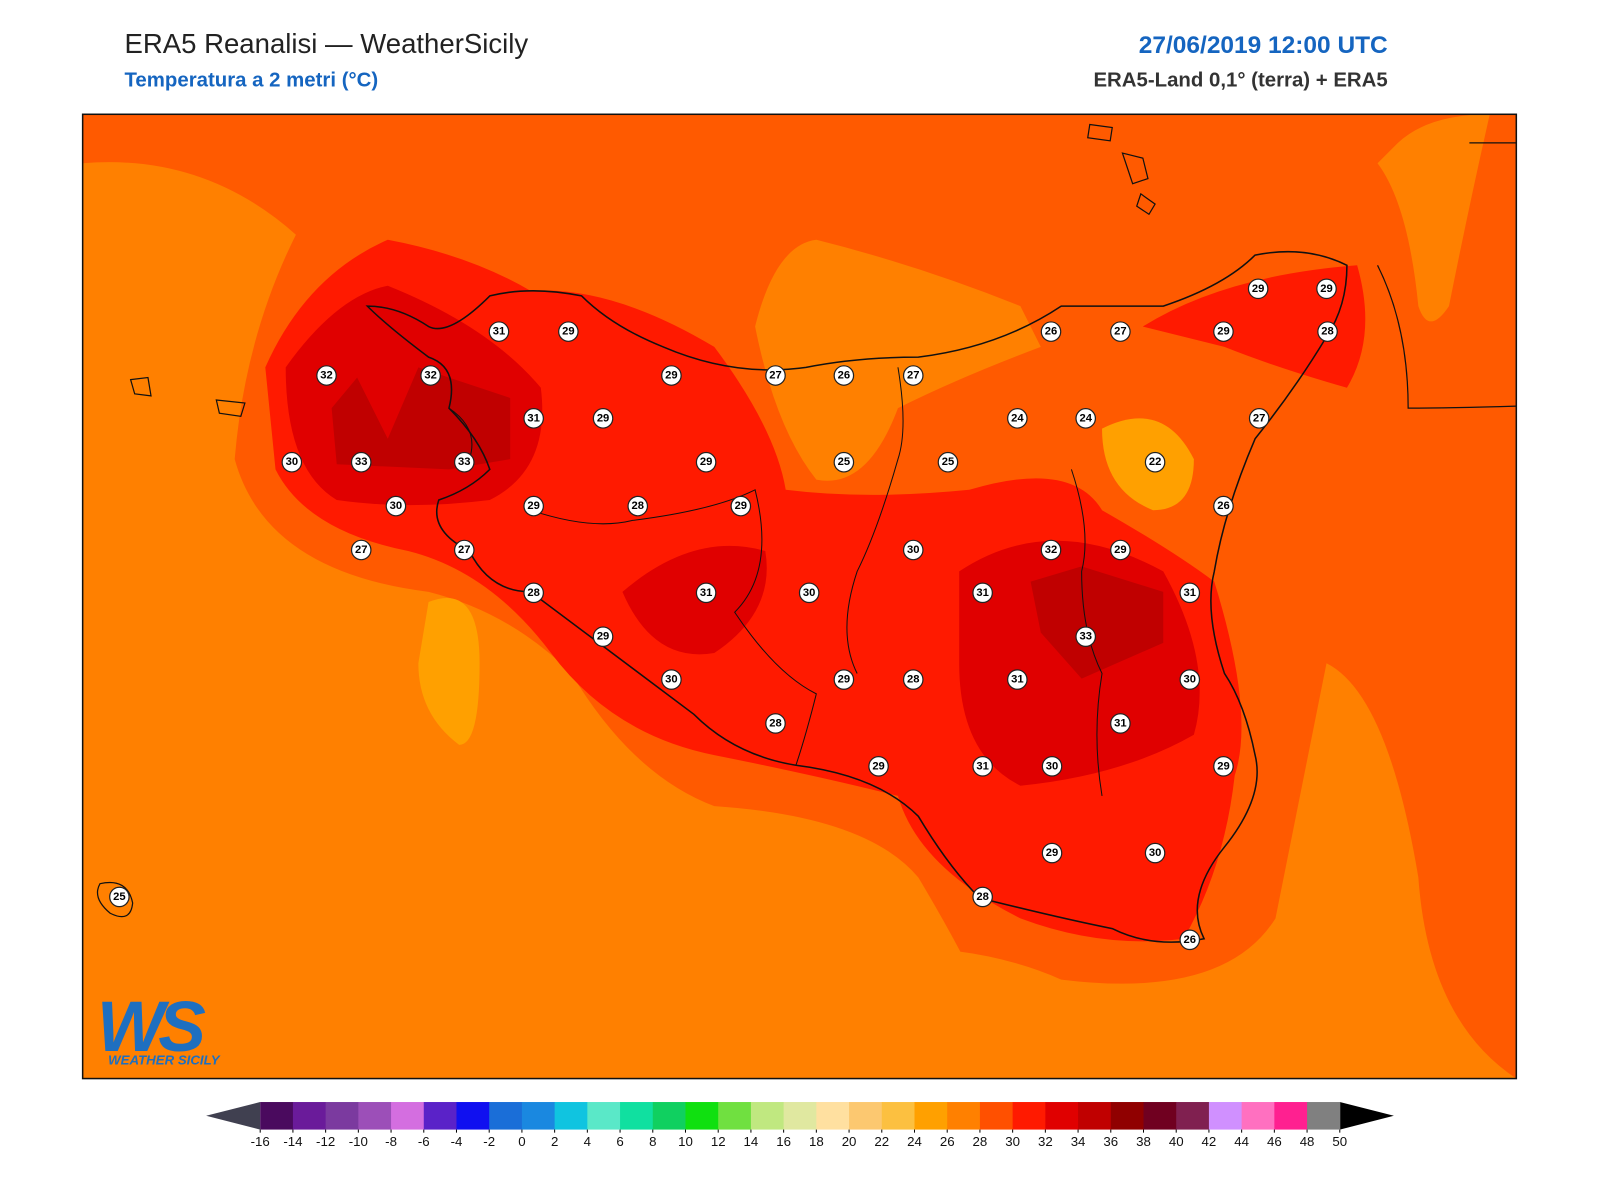 The image size is (1600, 1200). Describe the element at coordinates (947, 1141) in the screenshot. I see `colorbar-tick-label: 26` at that location.